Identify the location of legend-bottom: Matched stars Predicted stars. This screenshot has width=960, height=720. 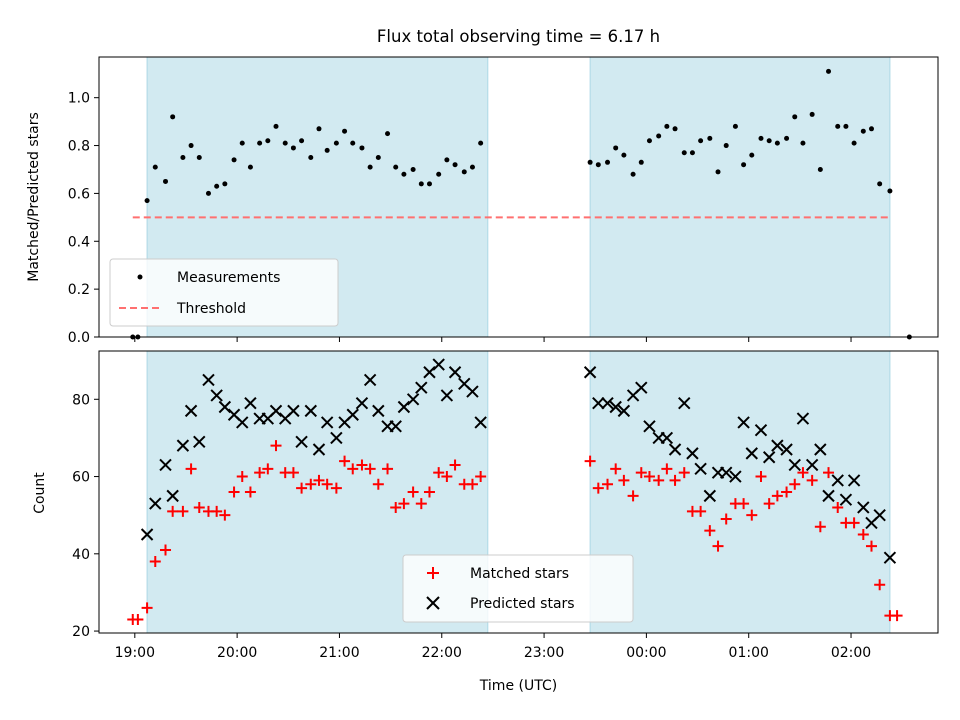
(518, 588).